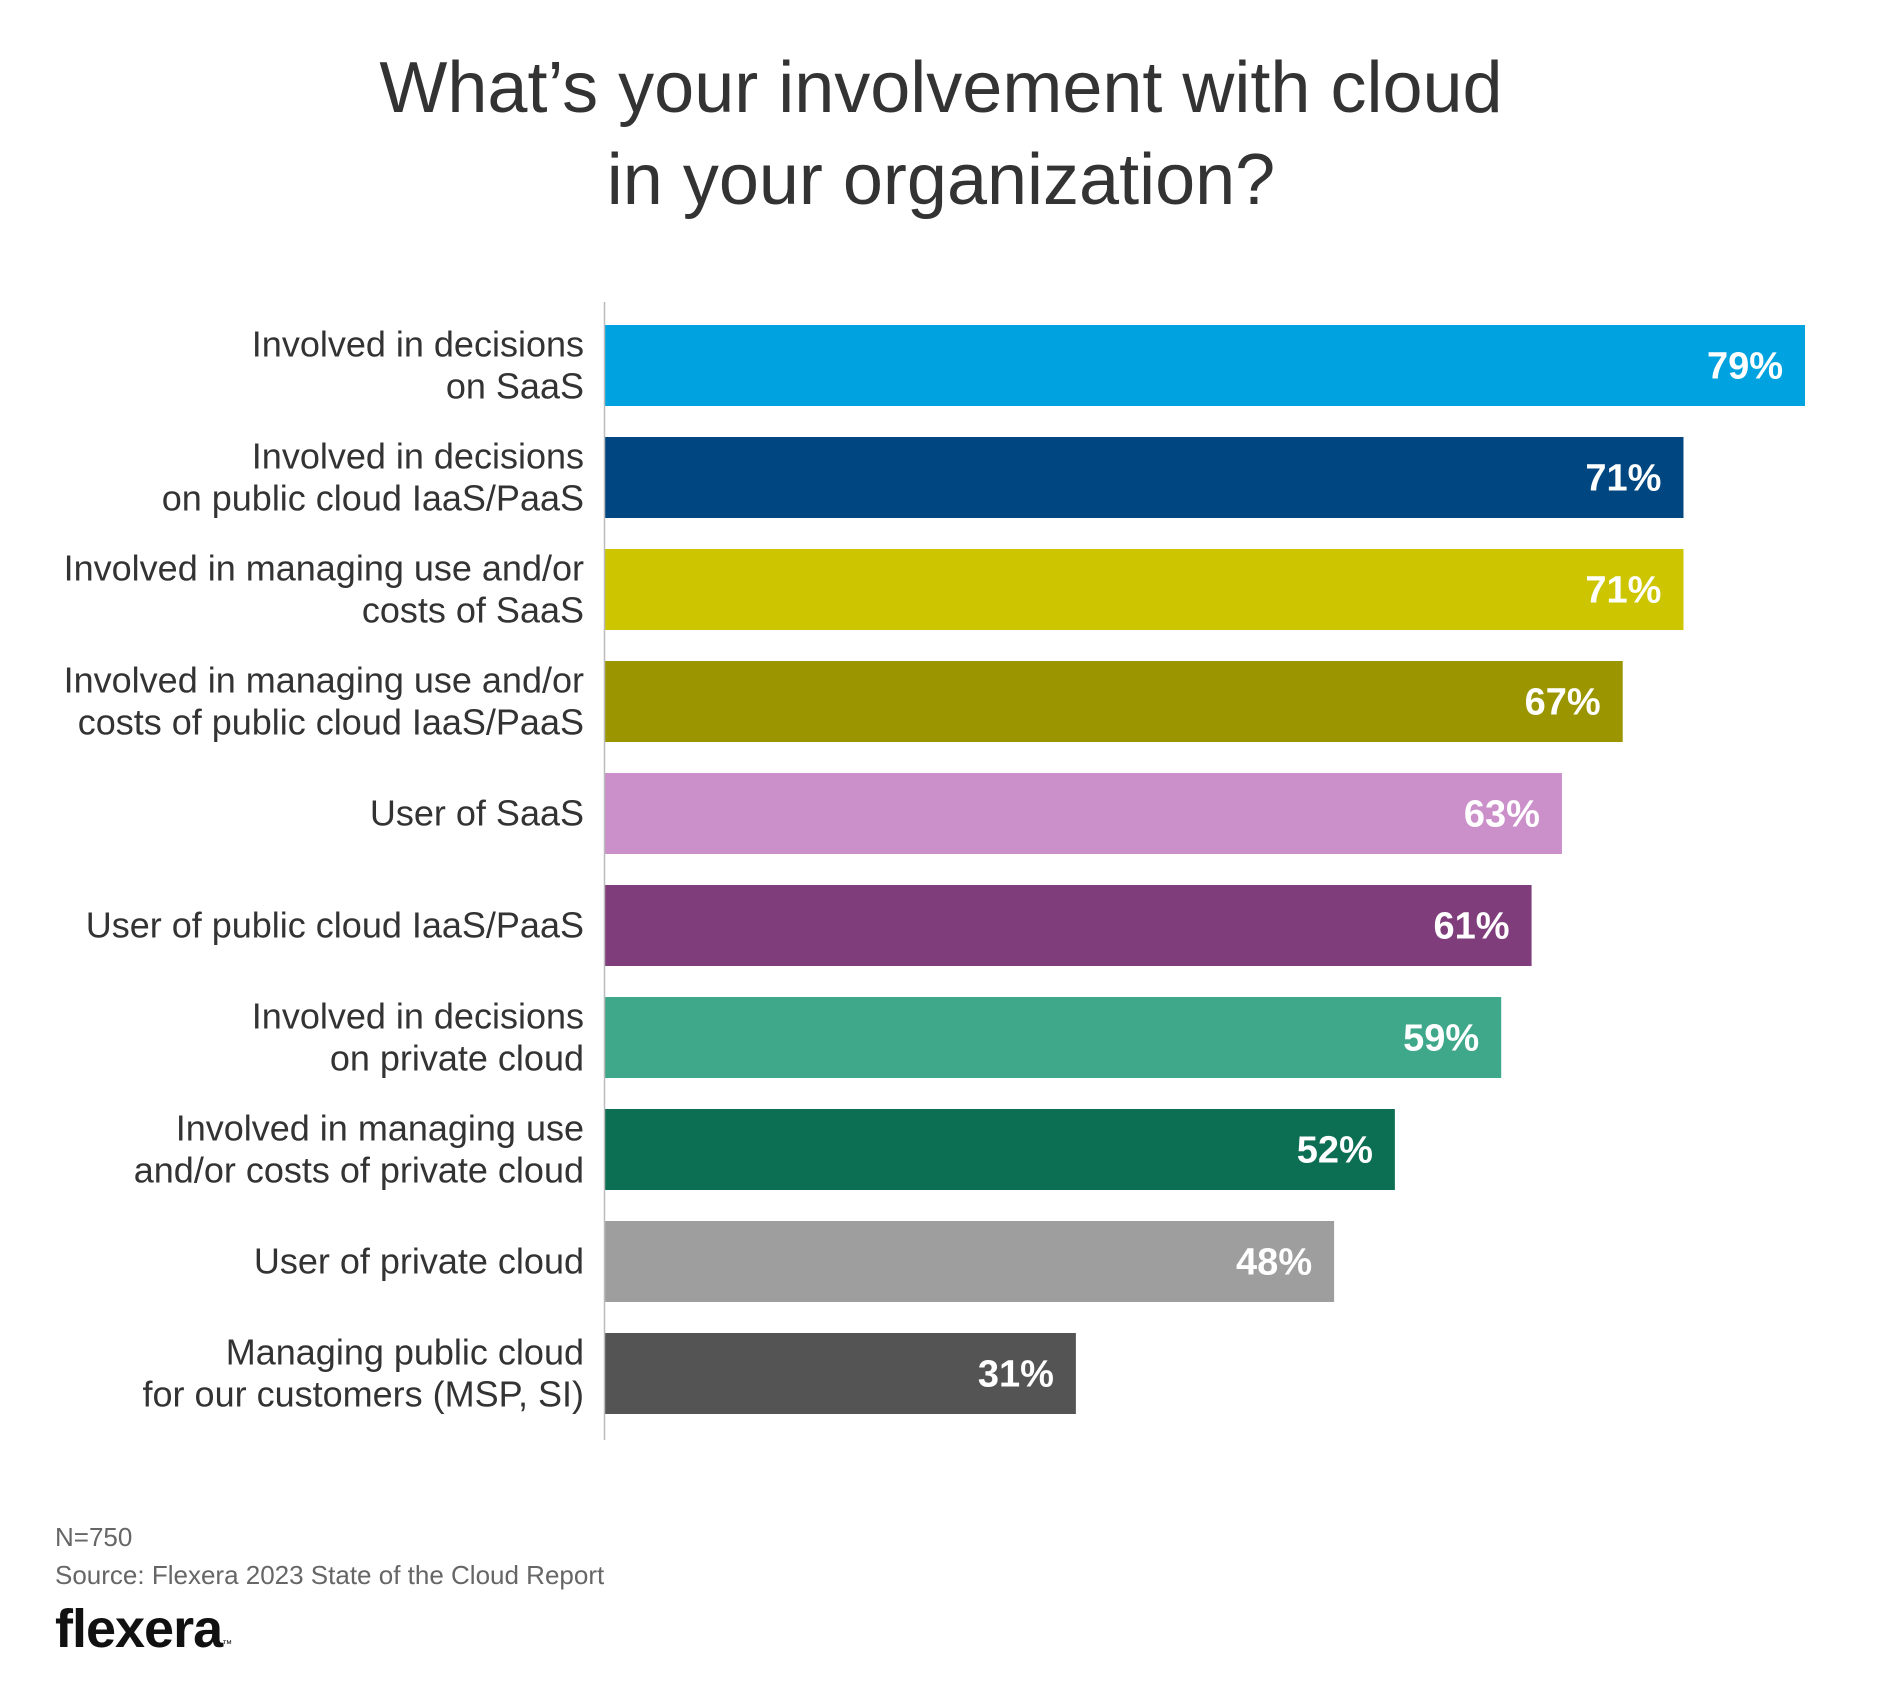 The height and width of the screenshot is (1688, 1882). Describe the element at coordinates (331, 722) in the screenshot. I see `category-label-4-line-2: costs of public cloud IaaS/PaaS` at that location.